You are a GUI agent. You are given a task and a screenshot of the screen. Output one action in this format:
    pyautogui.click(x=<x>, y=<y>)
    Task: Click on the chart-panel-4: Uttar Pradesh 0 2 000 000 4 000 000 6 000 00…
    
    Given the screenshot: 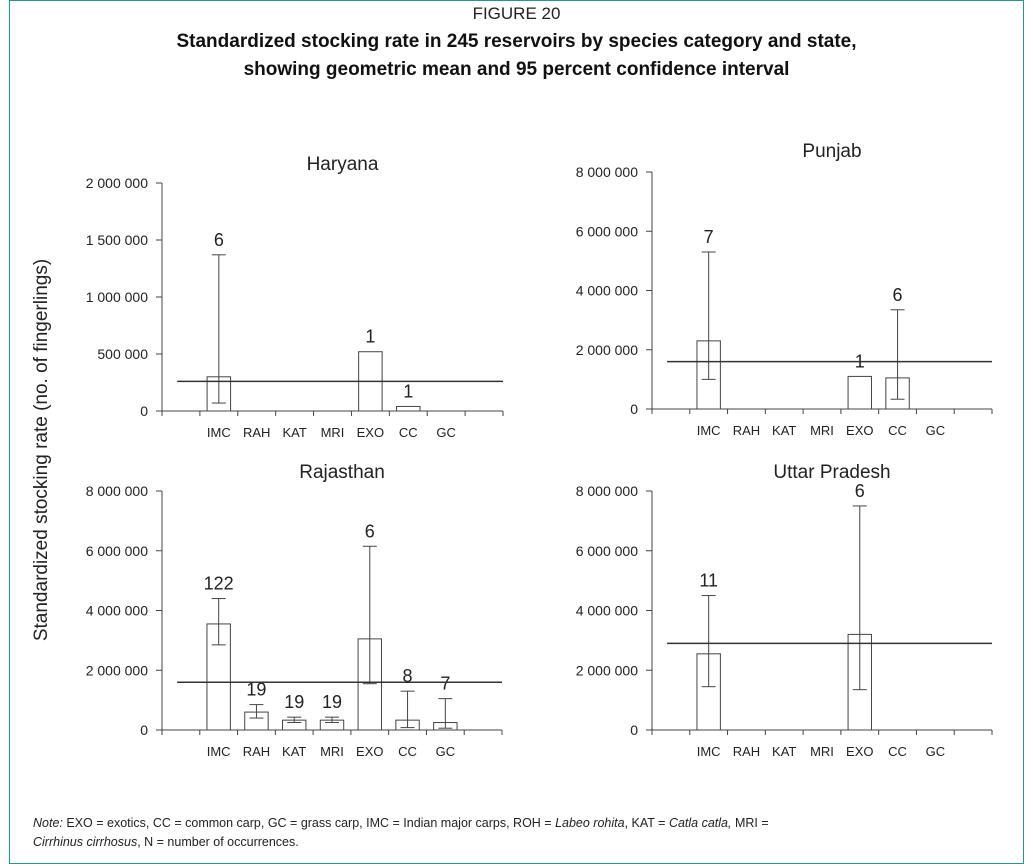 What is the action you would take?
    pyautogui.click(x=784, y=610)
    